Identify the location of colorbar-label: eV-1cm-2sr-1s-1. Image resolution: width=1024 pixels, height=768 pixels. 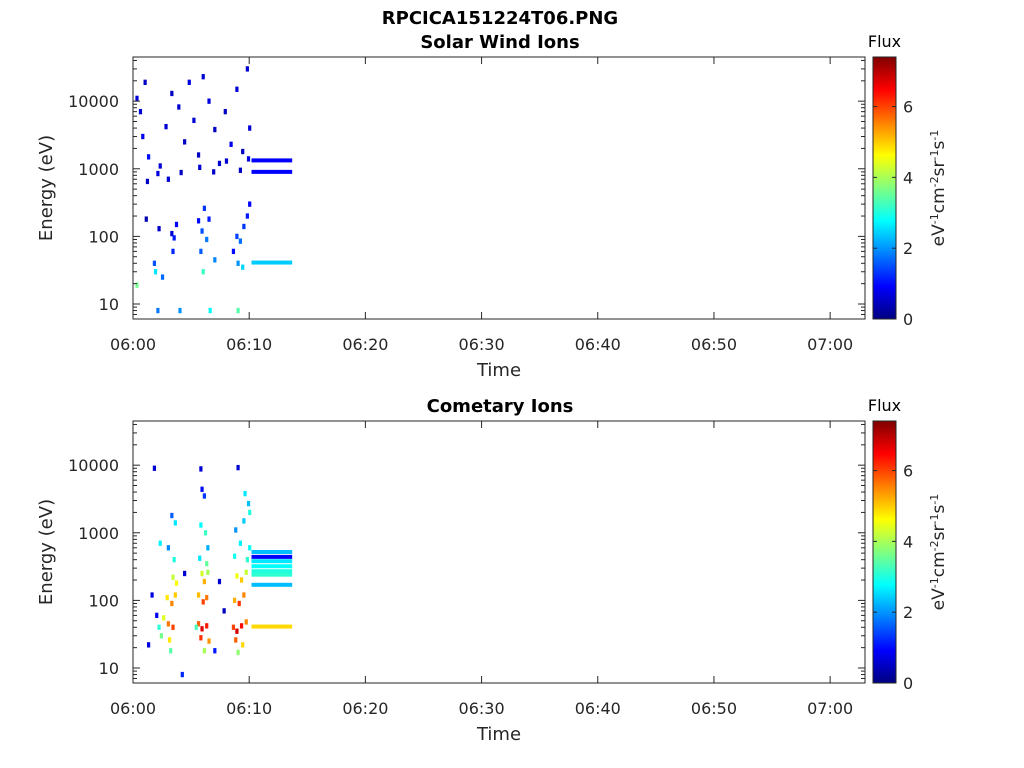
(939, 188).